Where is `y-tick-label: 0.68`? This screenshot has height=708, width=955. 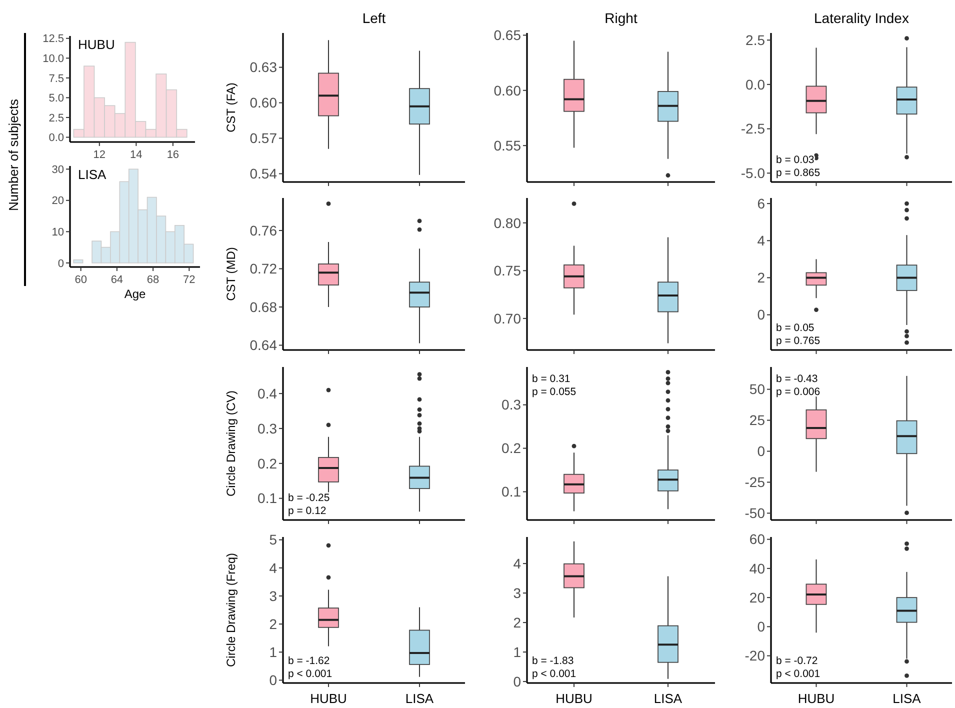
y-tick-label: 0.68 is located at coordinates (264, 306).